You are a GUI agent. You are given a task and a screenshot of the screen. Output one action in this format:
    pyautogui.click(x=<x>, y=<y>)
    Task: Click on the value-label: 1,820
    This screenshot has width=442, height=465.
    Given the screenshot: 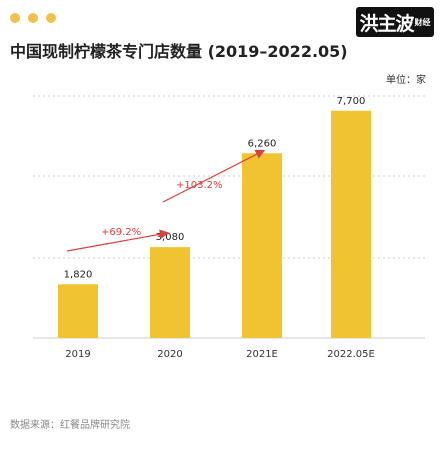 What is the action you would take?
    pyautogui.click(x=78, y=274)
    